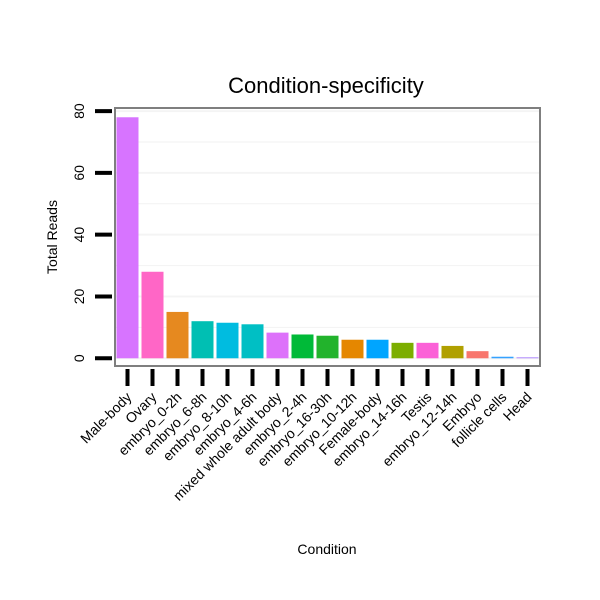  I want to click on bar-embryo-10-12h, so click(352, 349).